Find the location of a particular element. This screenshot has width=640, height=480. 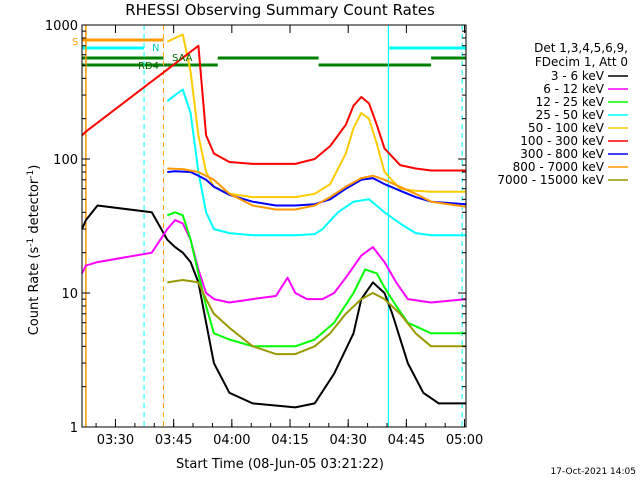

x-tick-label: 04:30 is located at coordinates (347, 440).